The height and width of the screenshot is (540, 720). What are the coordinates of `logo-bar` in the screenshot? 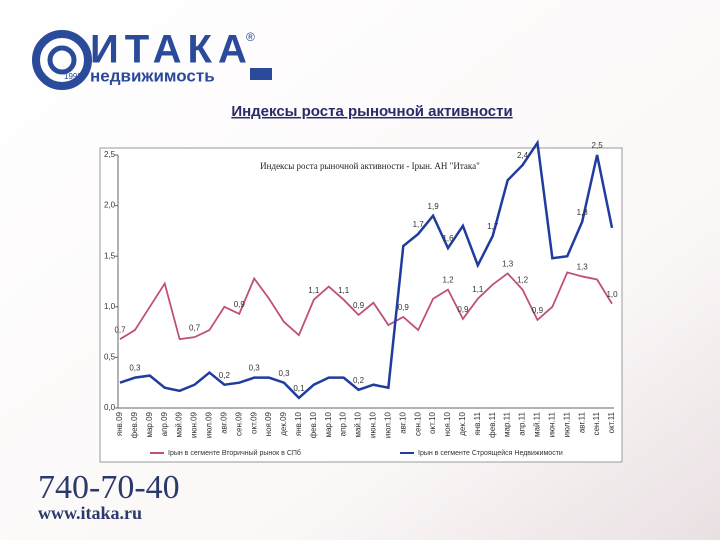 It's located at (261, 74).